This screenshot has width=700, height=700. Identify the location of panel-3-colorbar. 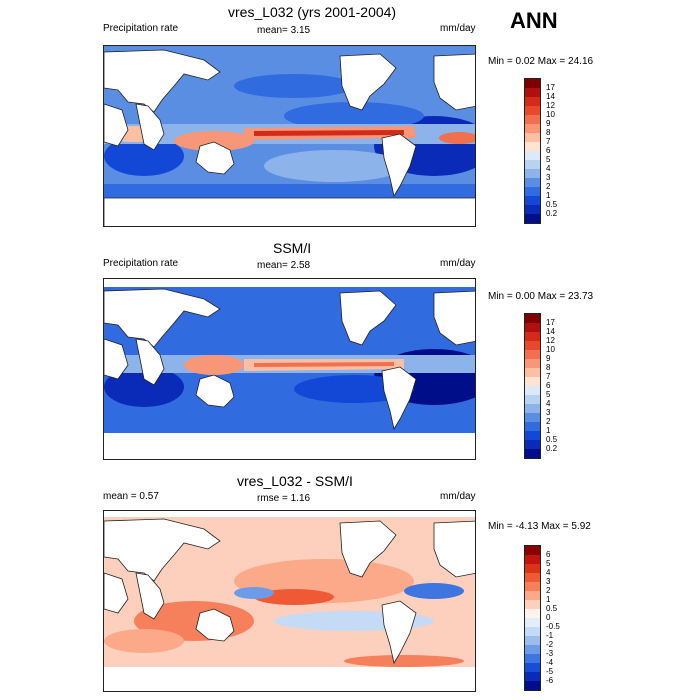
(532, 618).